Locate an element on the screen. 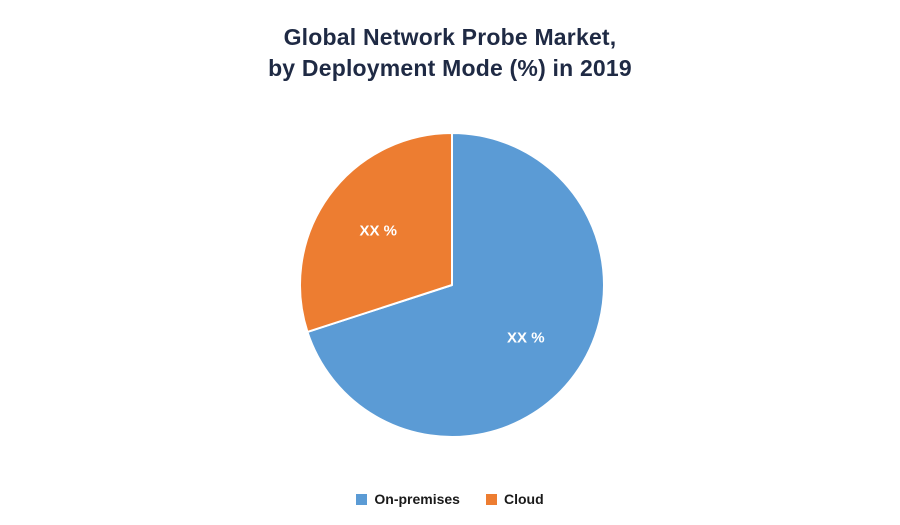  legend: On-premises Cloud is located at coordinates (450, 499).